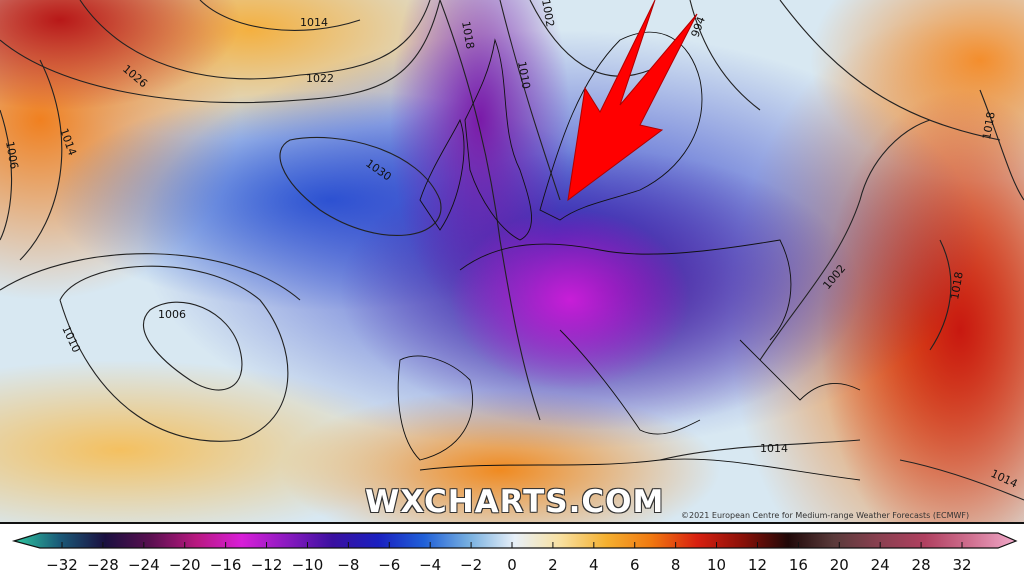 The image size is (1024, 576). Describe the element at coordinates (185, 565) in the screenshot. I see `colorbar-tick-label: −20` at that location.